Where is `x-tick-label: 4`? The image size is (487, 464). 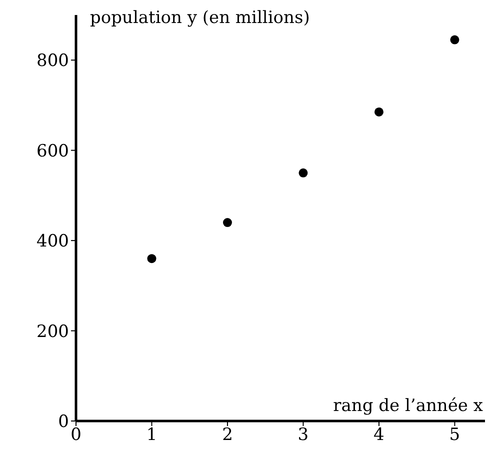 x-tick-label: 4 is located at coordinates (379, 435).